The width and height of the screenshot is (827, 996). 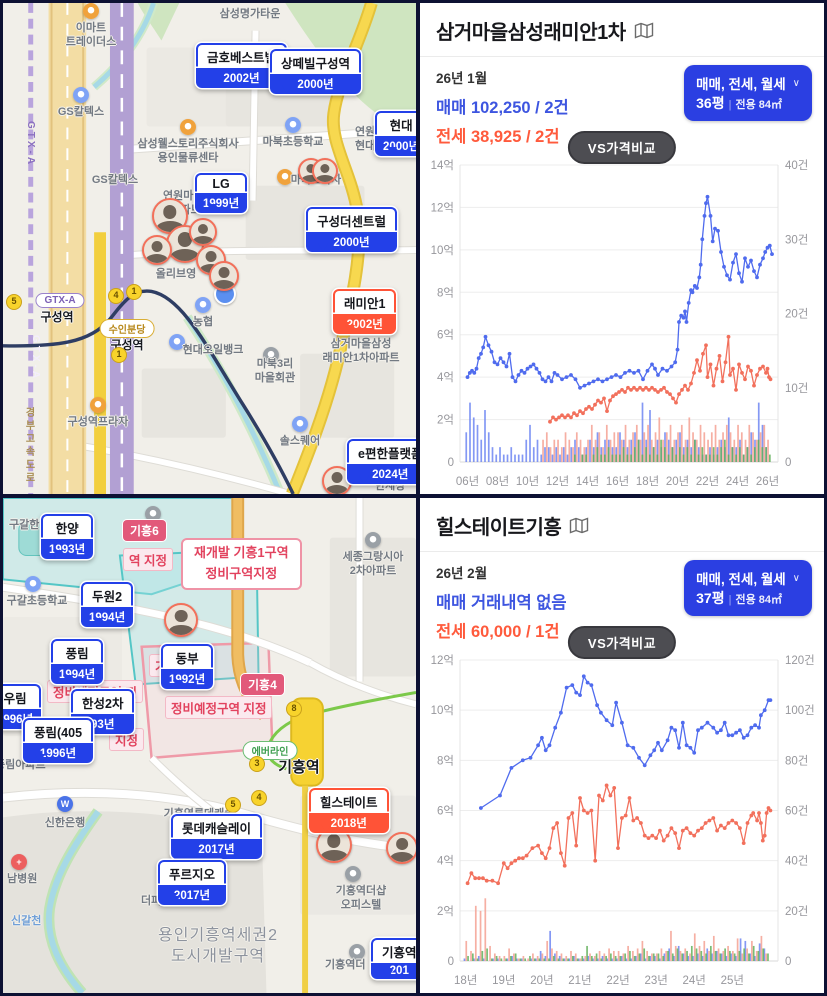 I want to click on apt-marker: 푸르지오 2017년, so click(x=192, y=882).